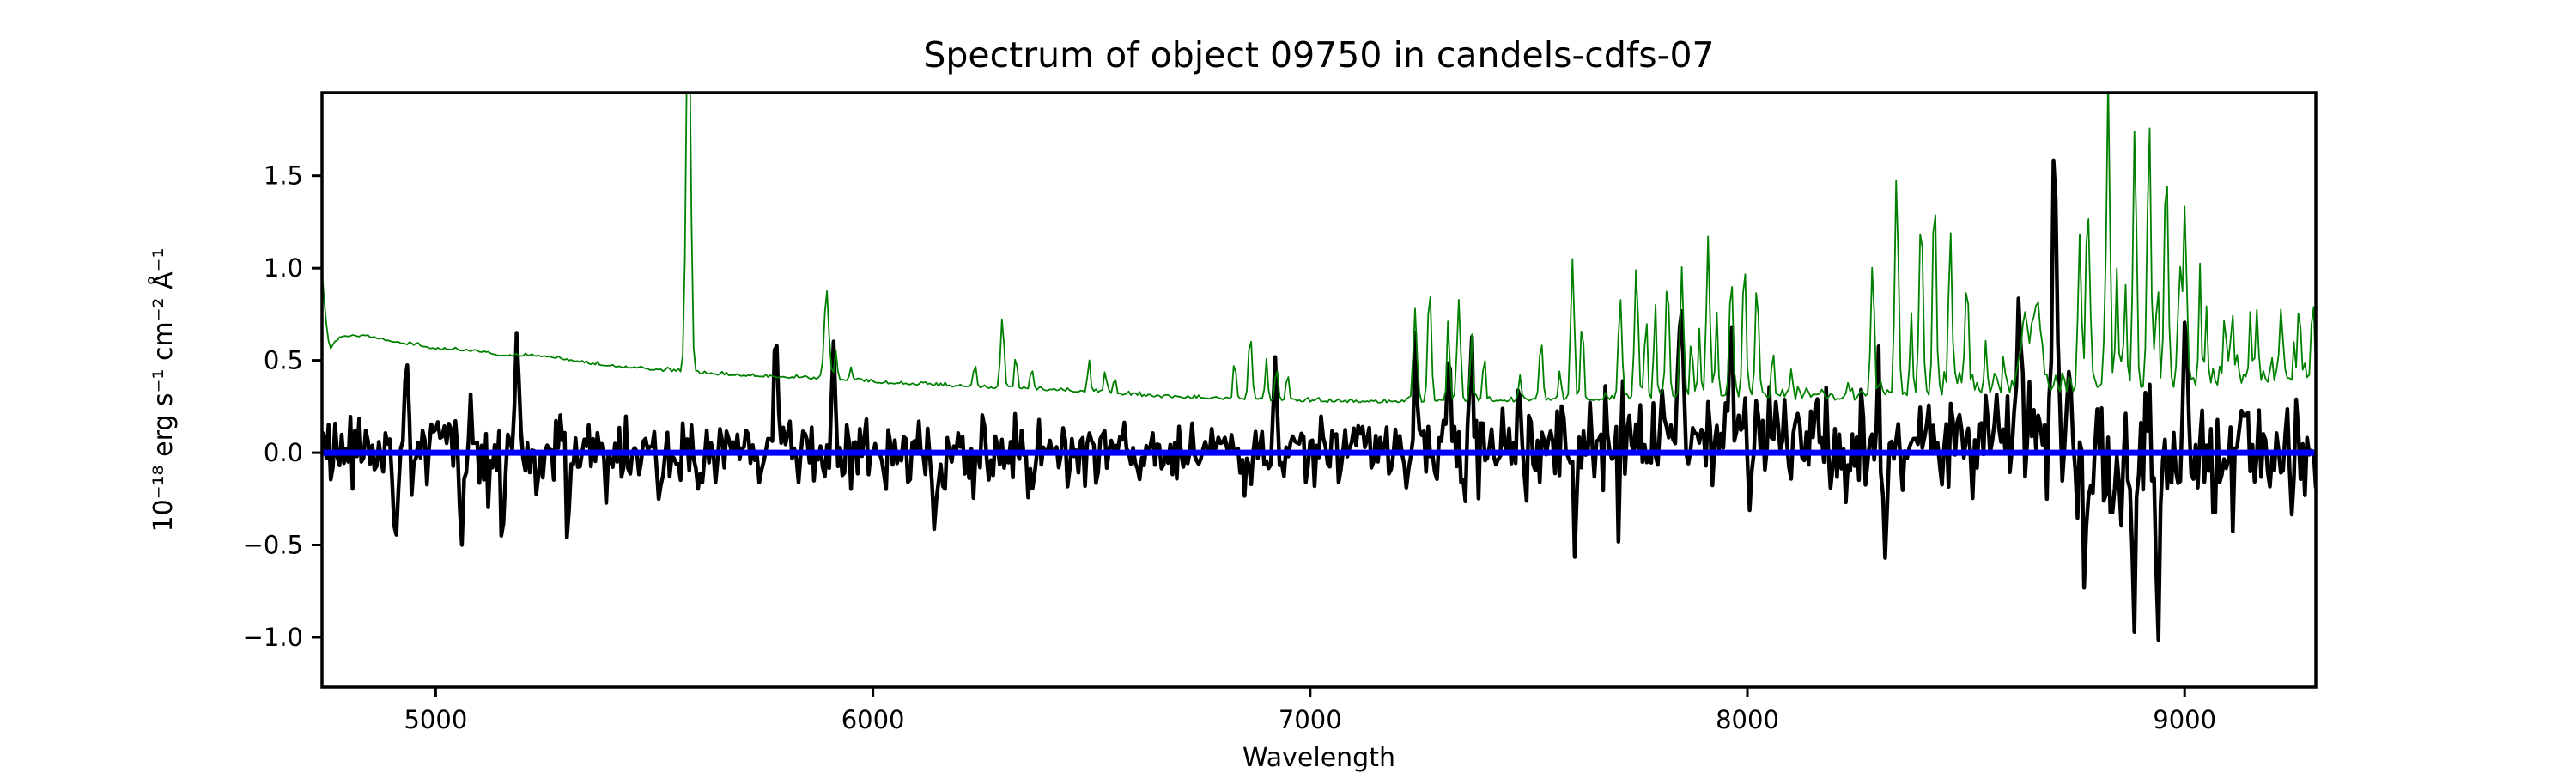 Image resolution: width=2576 pixels, height=773 pixels. Describe the element at coordinates (1310, 719) in the screenshot. I see `x-tick-label: 7000` at that location.